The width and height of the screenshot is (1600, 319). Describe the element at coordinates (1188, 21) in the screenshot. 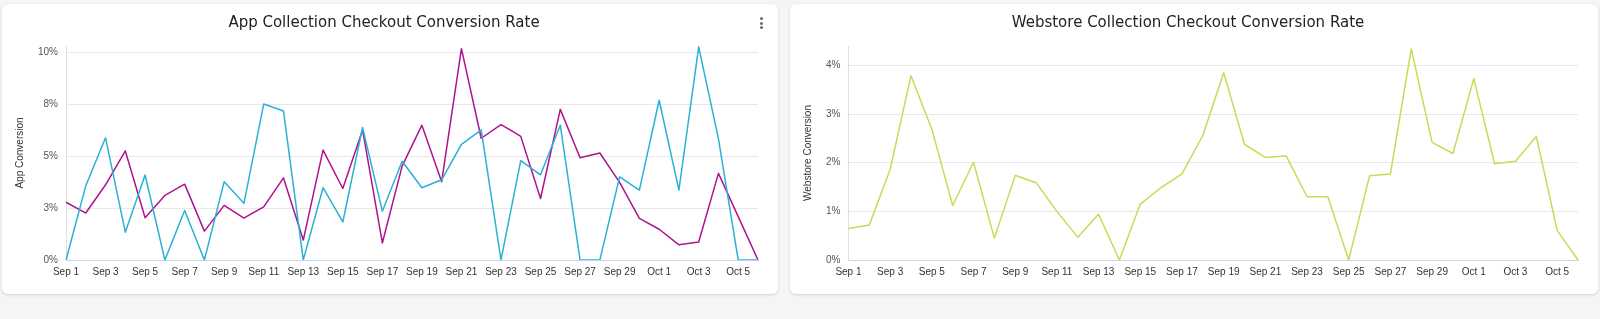

I see `chart-title: Webstore Collection Checkout Conversion Rate` at that location.